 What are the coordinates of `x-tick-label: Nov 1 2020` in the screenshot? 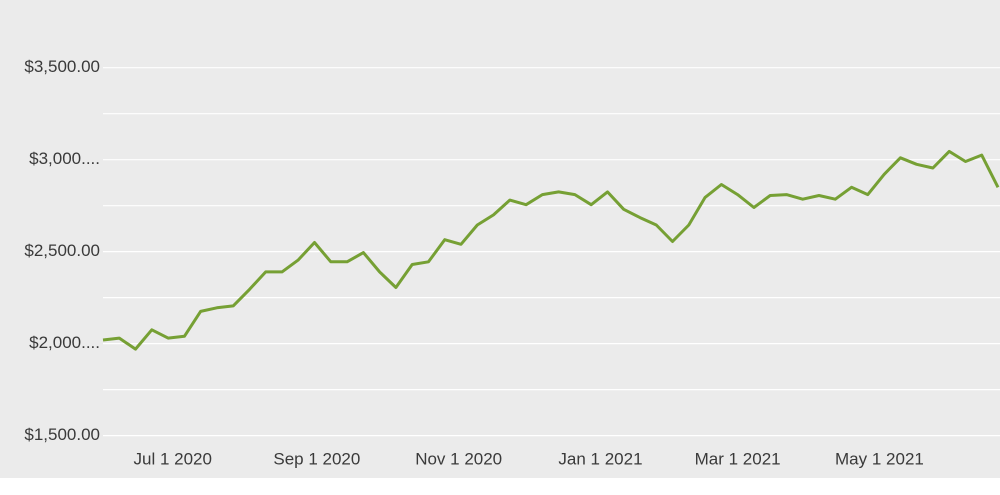 It's located at (458, 458).